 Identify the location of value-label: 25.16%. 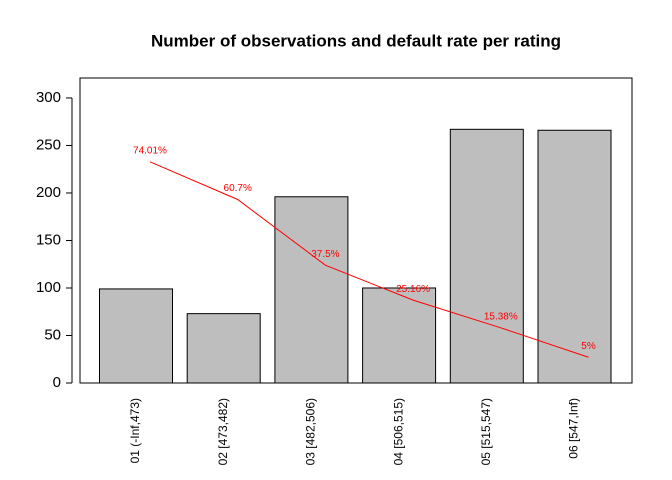
(413, 289).